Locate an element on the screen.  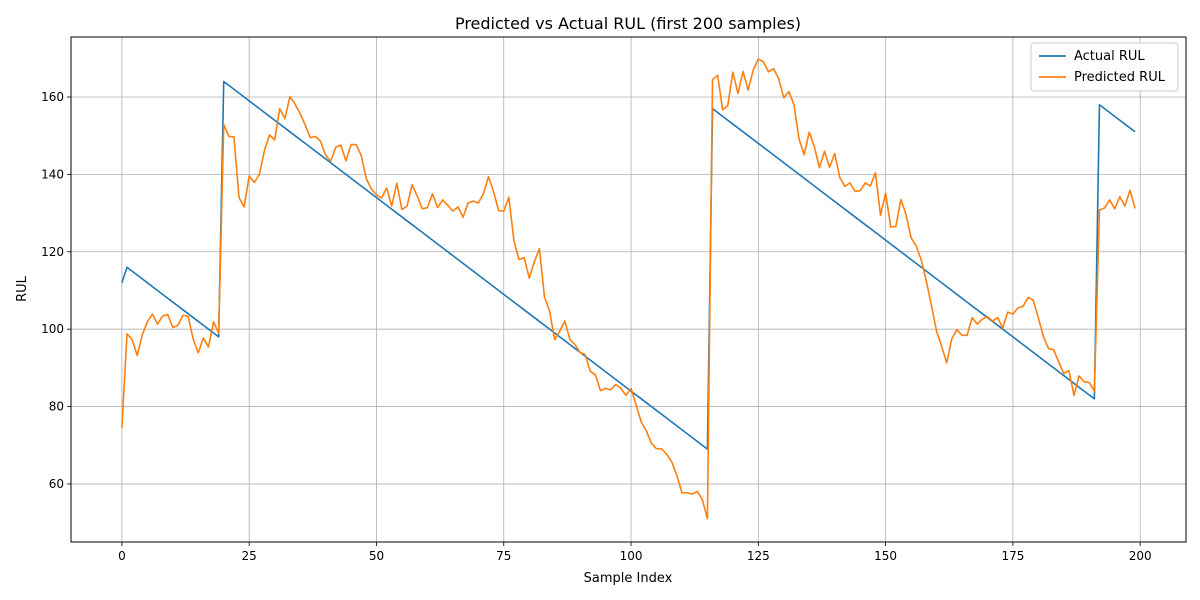
legend-label-actual: Actual RUL is located at coordinates (1109, 56).